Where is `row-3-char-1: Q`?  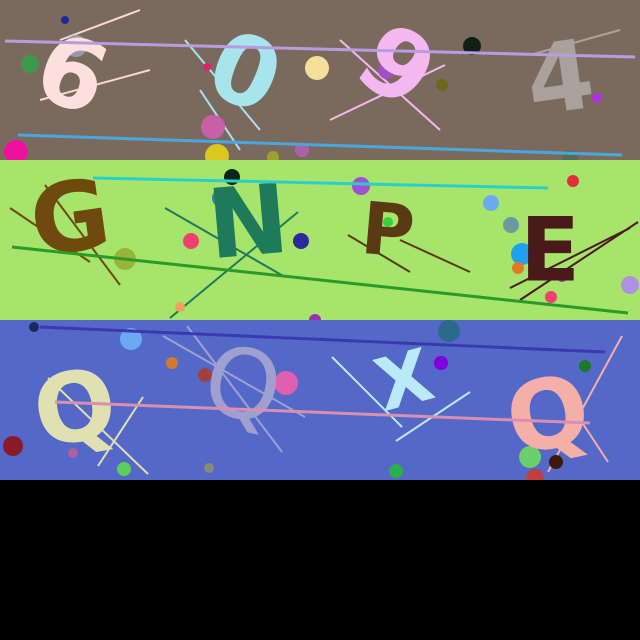 row-3-char-1: Q is located at coordinates (75, 408).